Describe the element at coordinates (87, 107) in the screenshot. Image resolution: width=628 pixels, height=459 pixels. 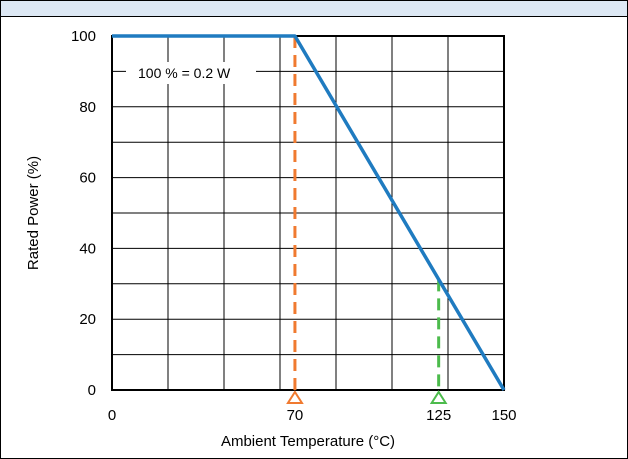
I see `y-tick-label-80: 80` at that location.